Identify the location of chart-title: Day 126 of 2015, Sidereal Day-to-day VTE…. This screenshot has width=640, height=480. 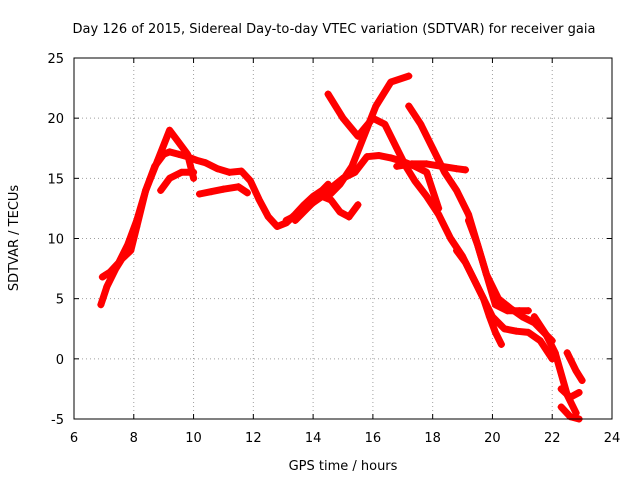
(334, 29).